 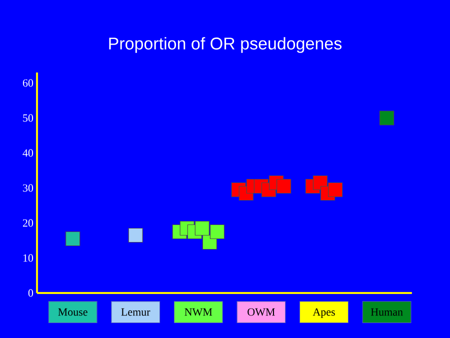 I want to click on x-tick-label: Apes, so click(x=323, y=313).